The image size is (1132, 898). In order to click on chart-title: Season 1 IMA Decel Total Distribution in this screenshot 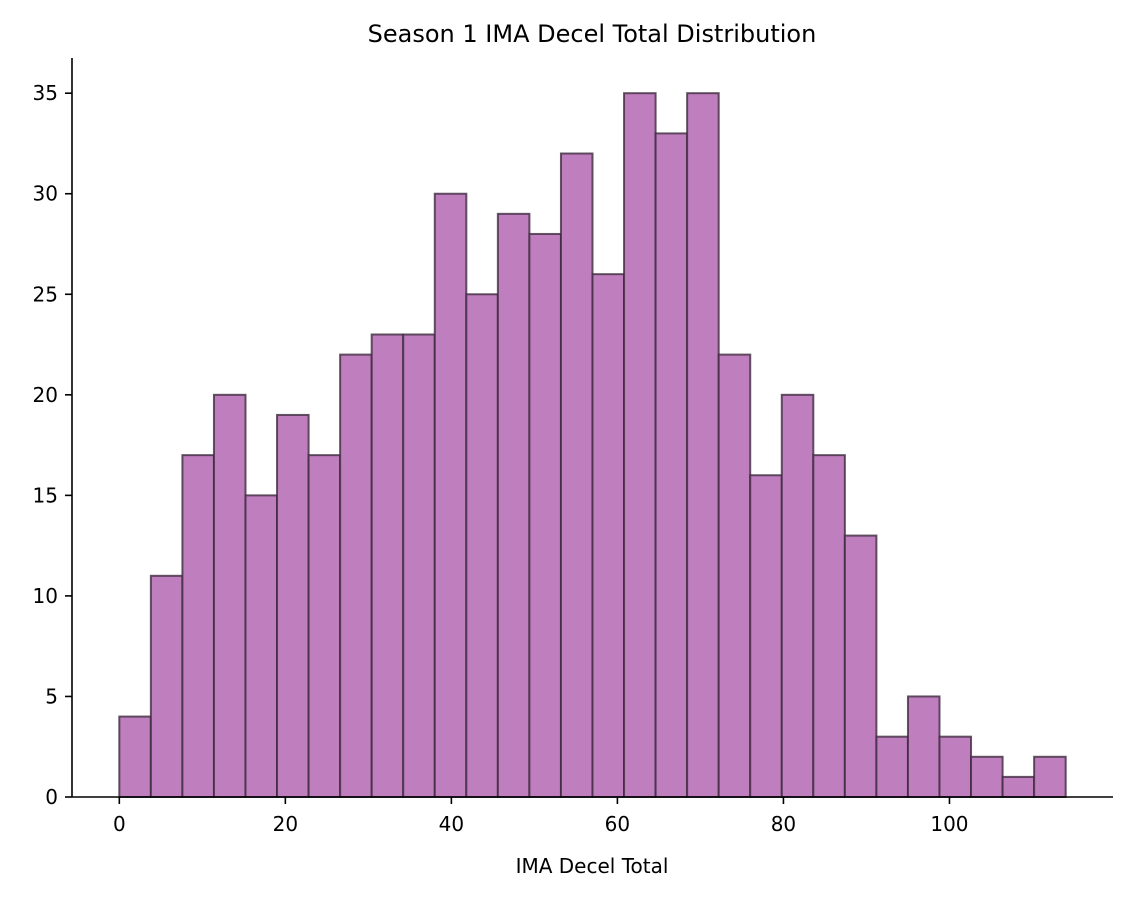, I will do `click(592, 34)`.